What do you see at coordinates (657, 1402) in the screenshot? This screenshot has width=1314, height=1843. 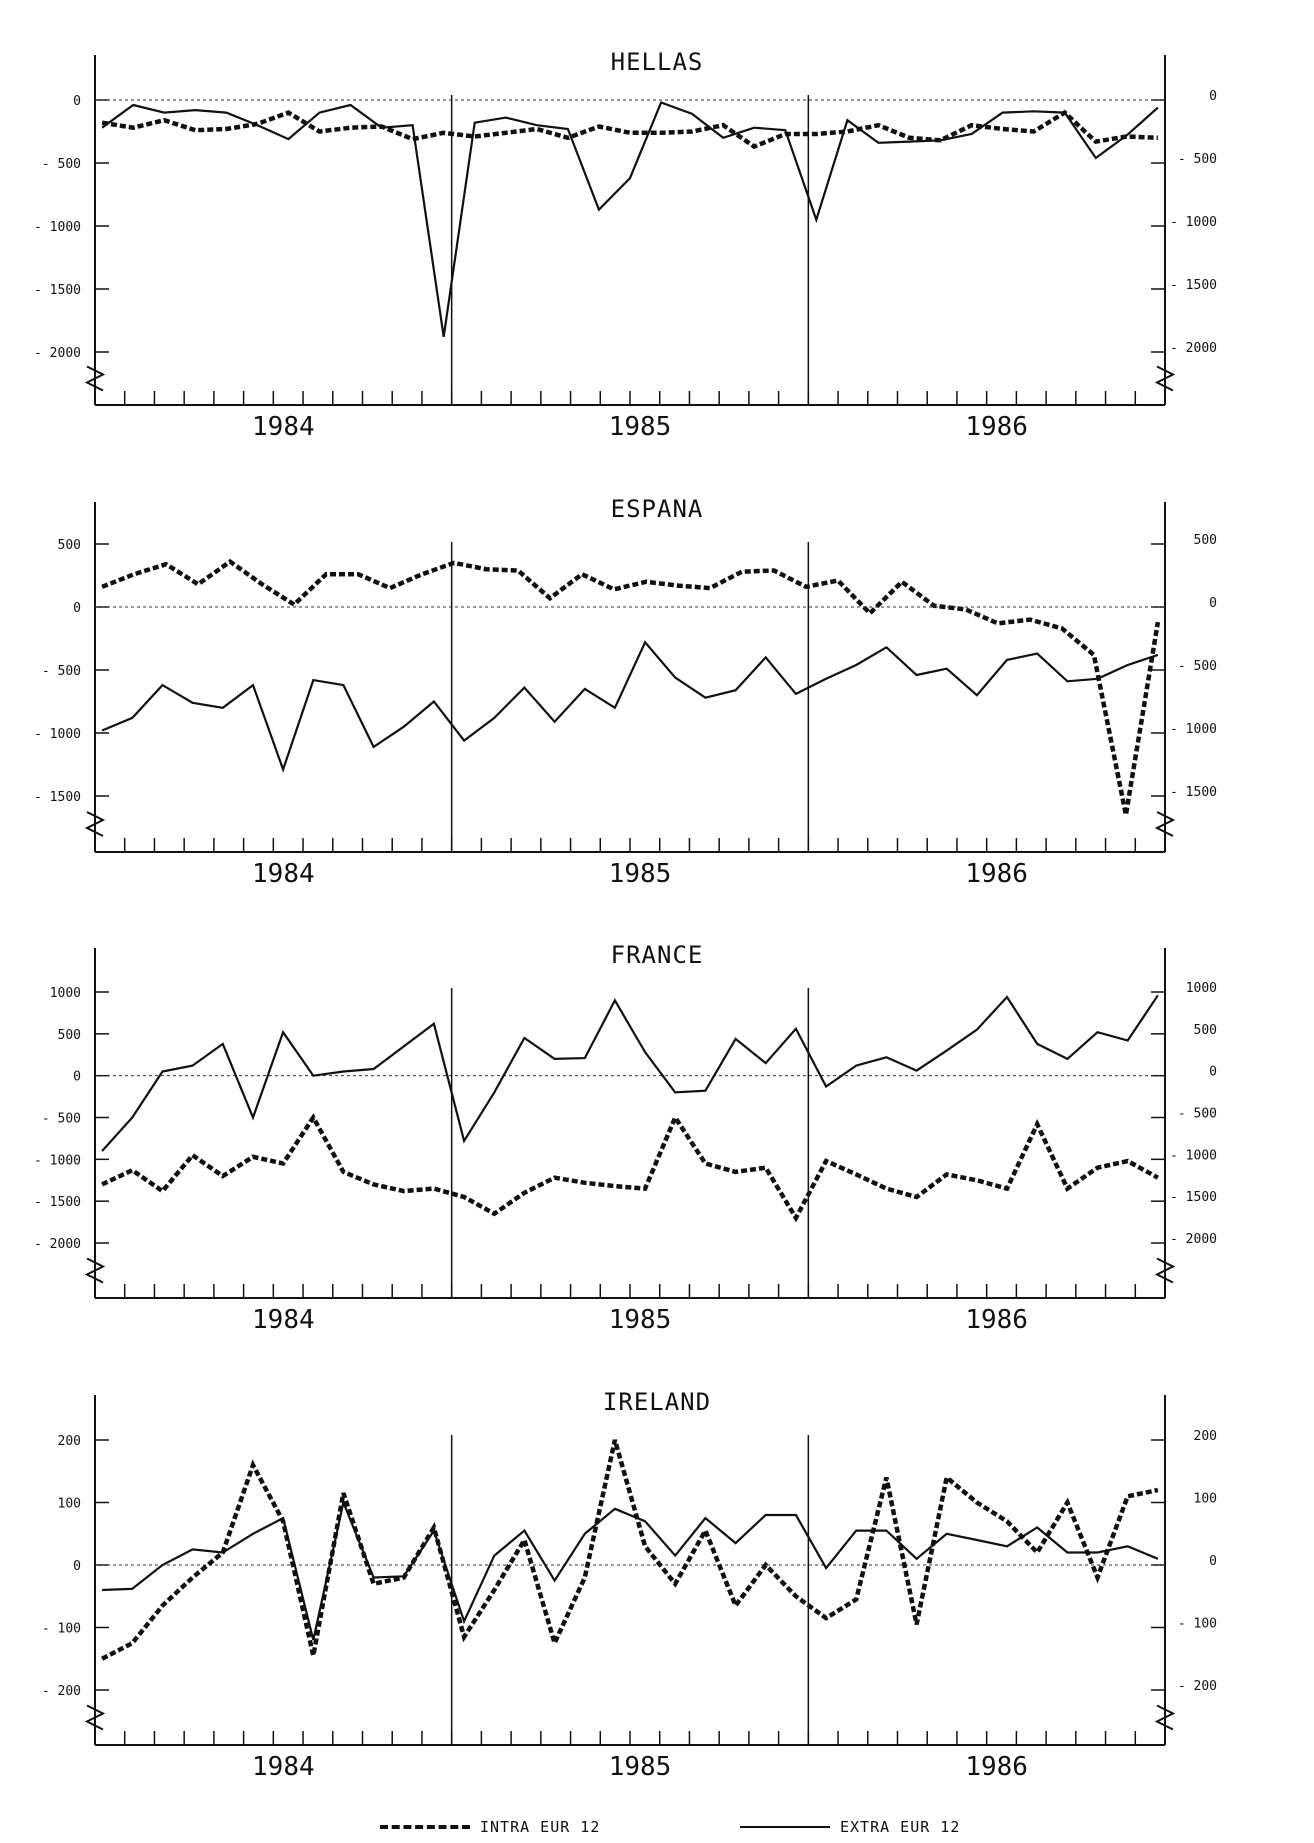 I see `chart-title: IRELAND` at bounding box center [657, 1402].